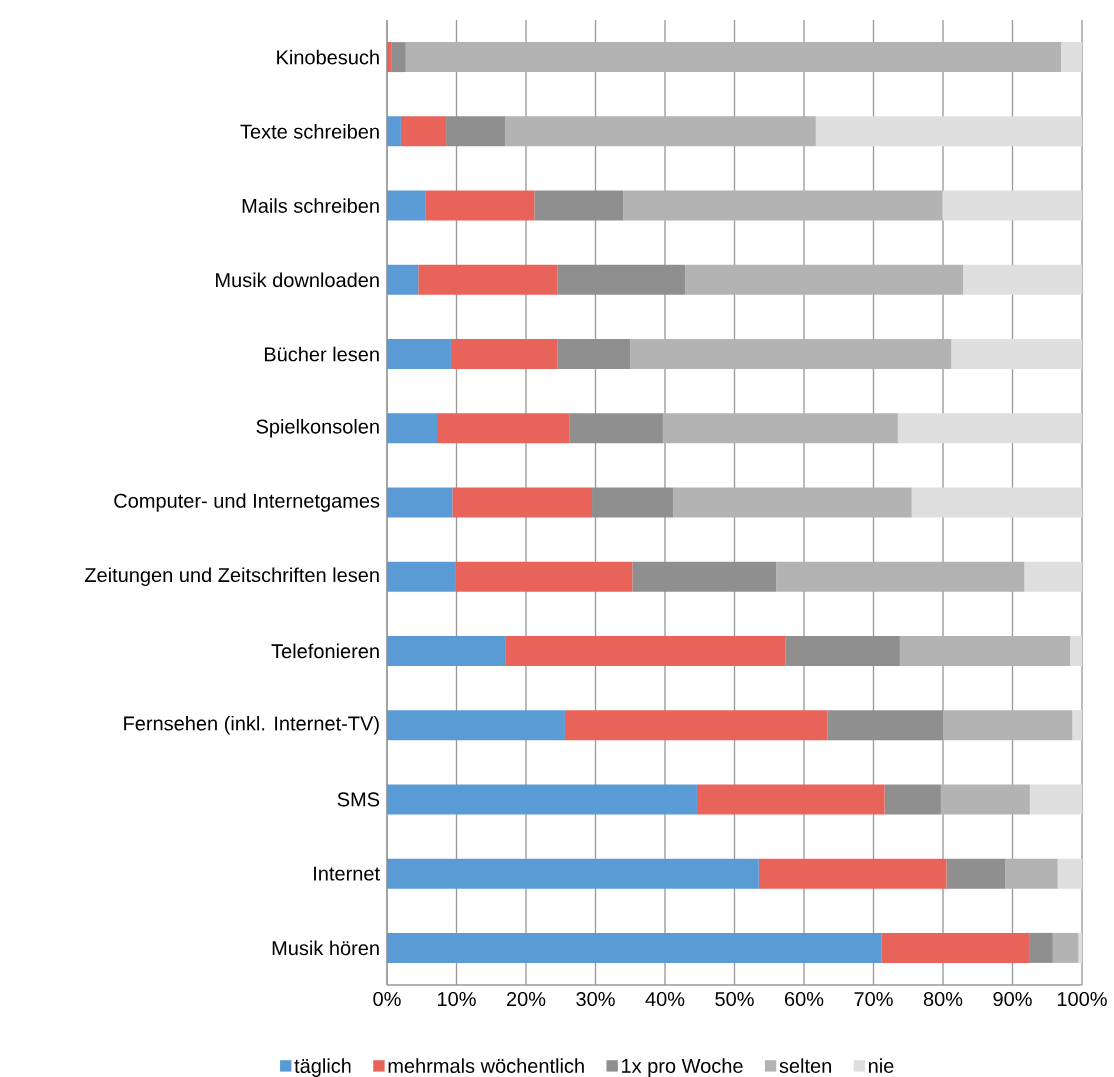  What do you see at coordinates (1082, 999) in the screenshot?
I see `x-tick-label: 100%` at bounding box center [1082, 999].